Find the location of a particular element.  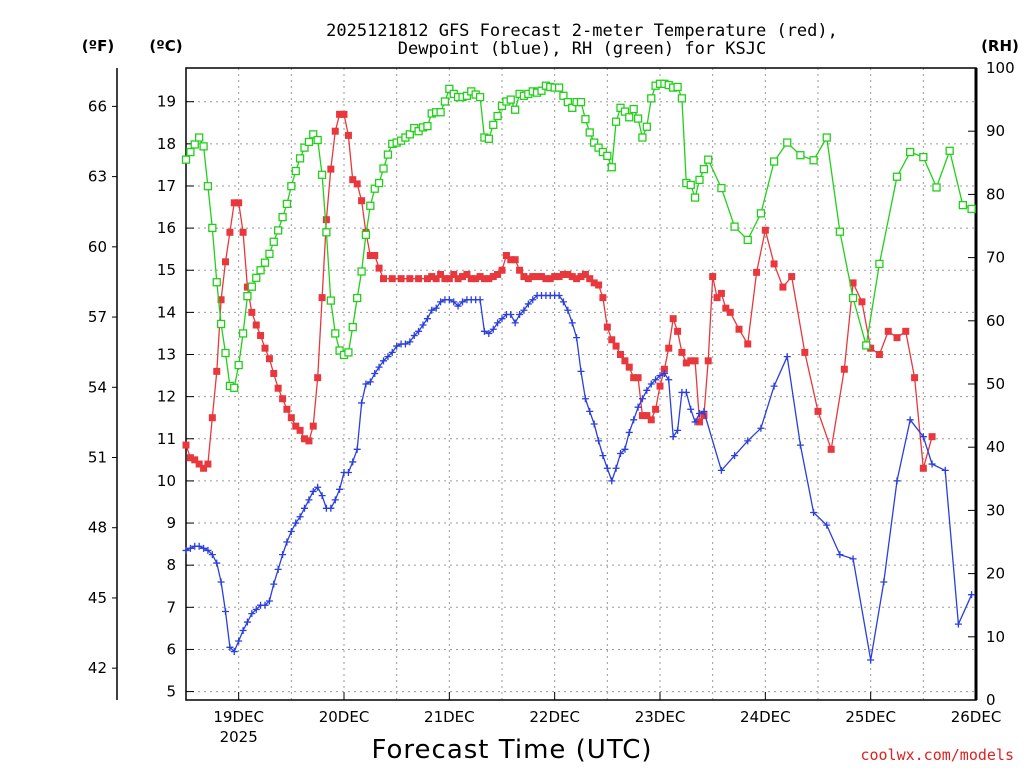

celsius-tick-label: 16 is located at coordinates (166, 228).